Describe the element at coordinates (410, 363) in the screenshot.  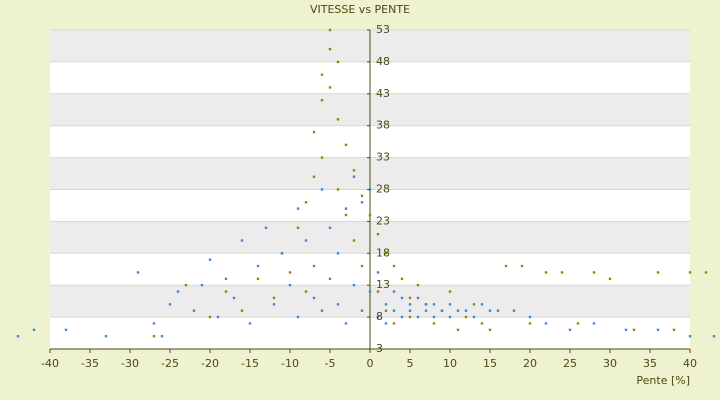
I see `x-tick-label: 5` at that location.